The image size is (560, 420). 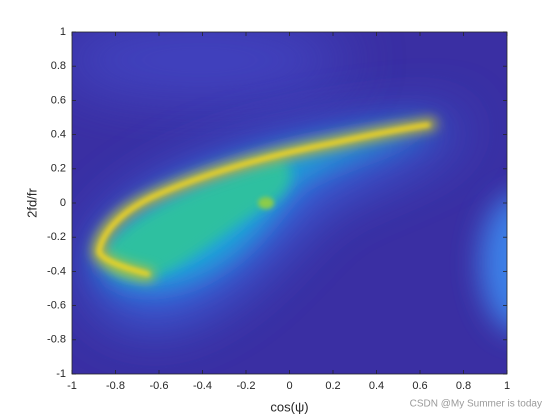 What do you see at coordinates (31, 203) in the screenshot?
I see `y-axis-label: 2fd/fr` at bounding box center [31, 203].